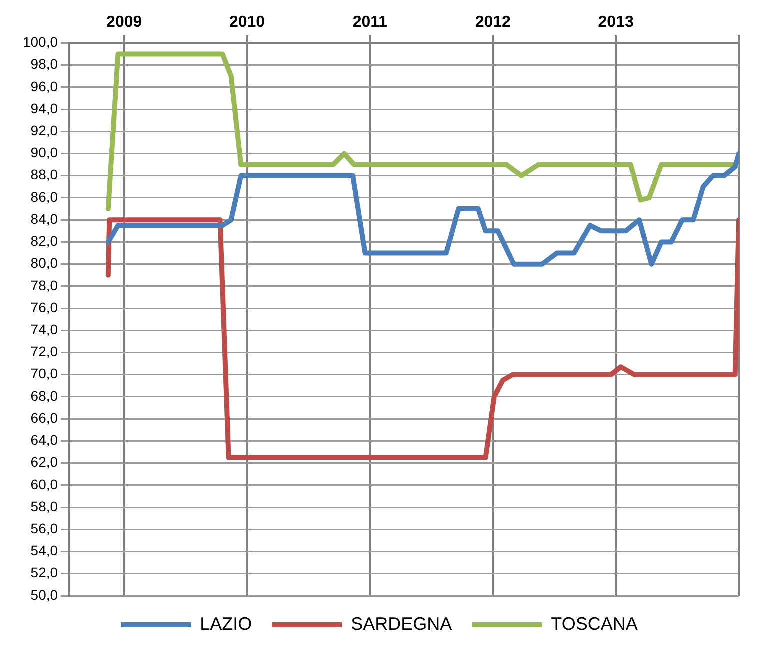 The image size is (779, 648). I want to click on y-tick-label: 50,0, so click(44, 594).